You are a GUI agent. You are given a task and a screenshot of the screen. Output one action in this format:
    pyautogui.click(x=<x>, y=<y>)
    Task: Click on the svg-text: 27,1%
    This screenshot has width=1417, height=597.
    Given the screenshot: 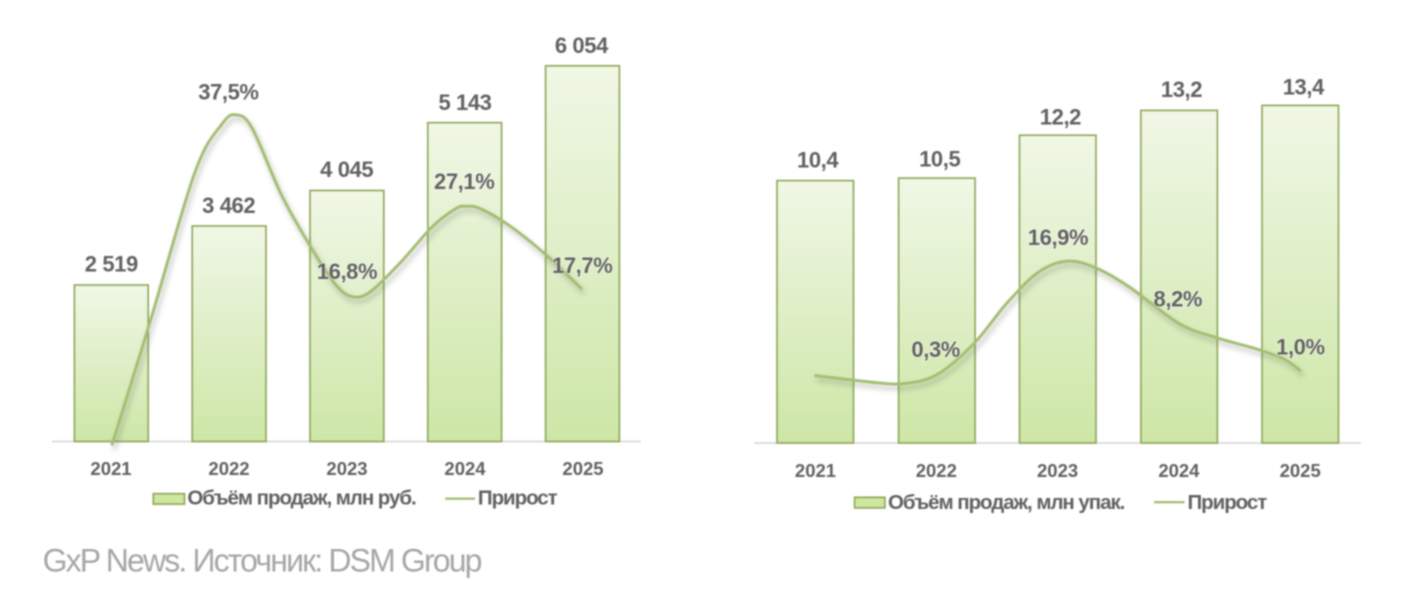 What is the action you would take?
    pyautogui.click(x=464, y=181)
    